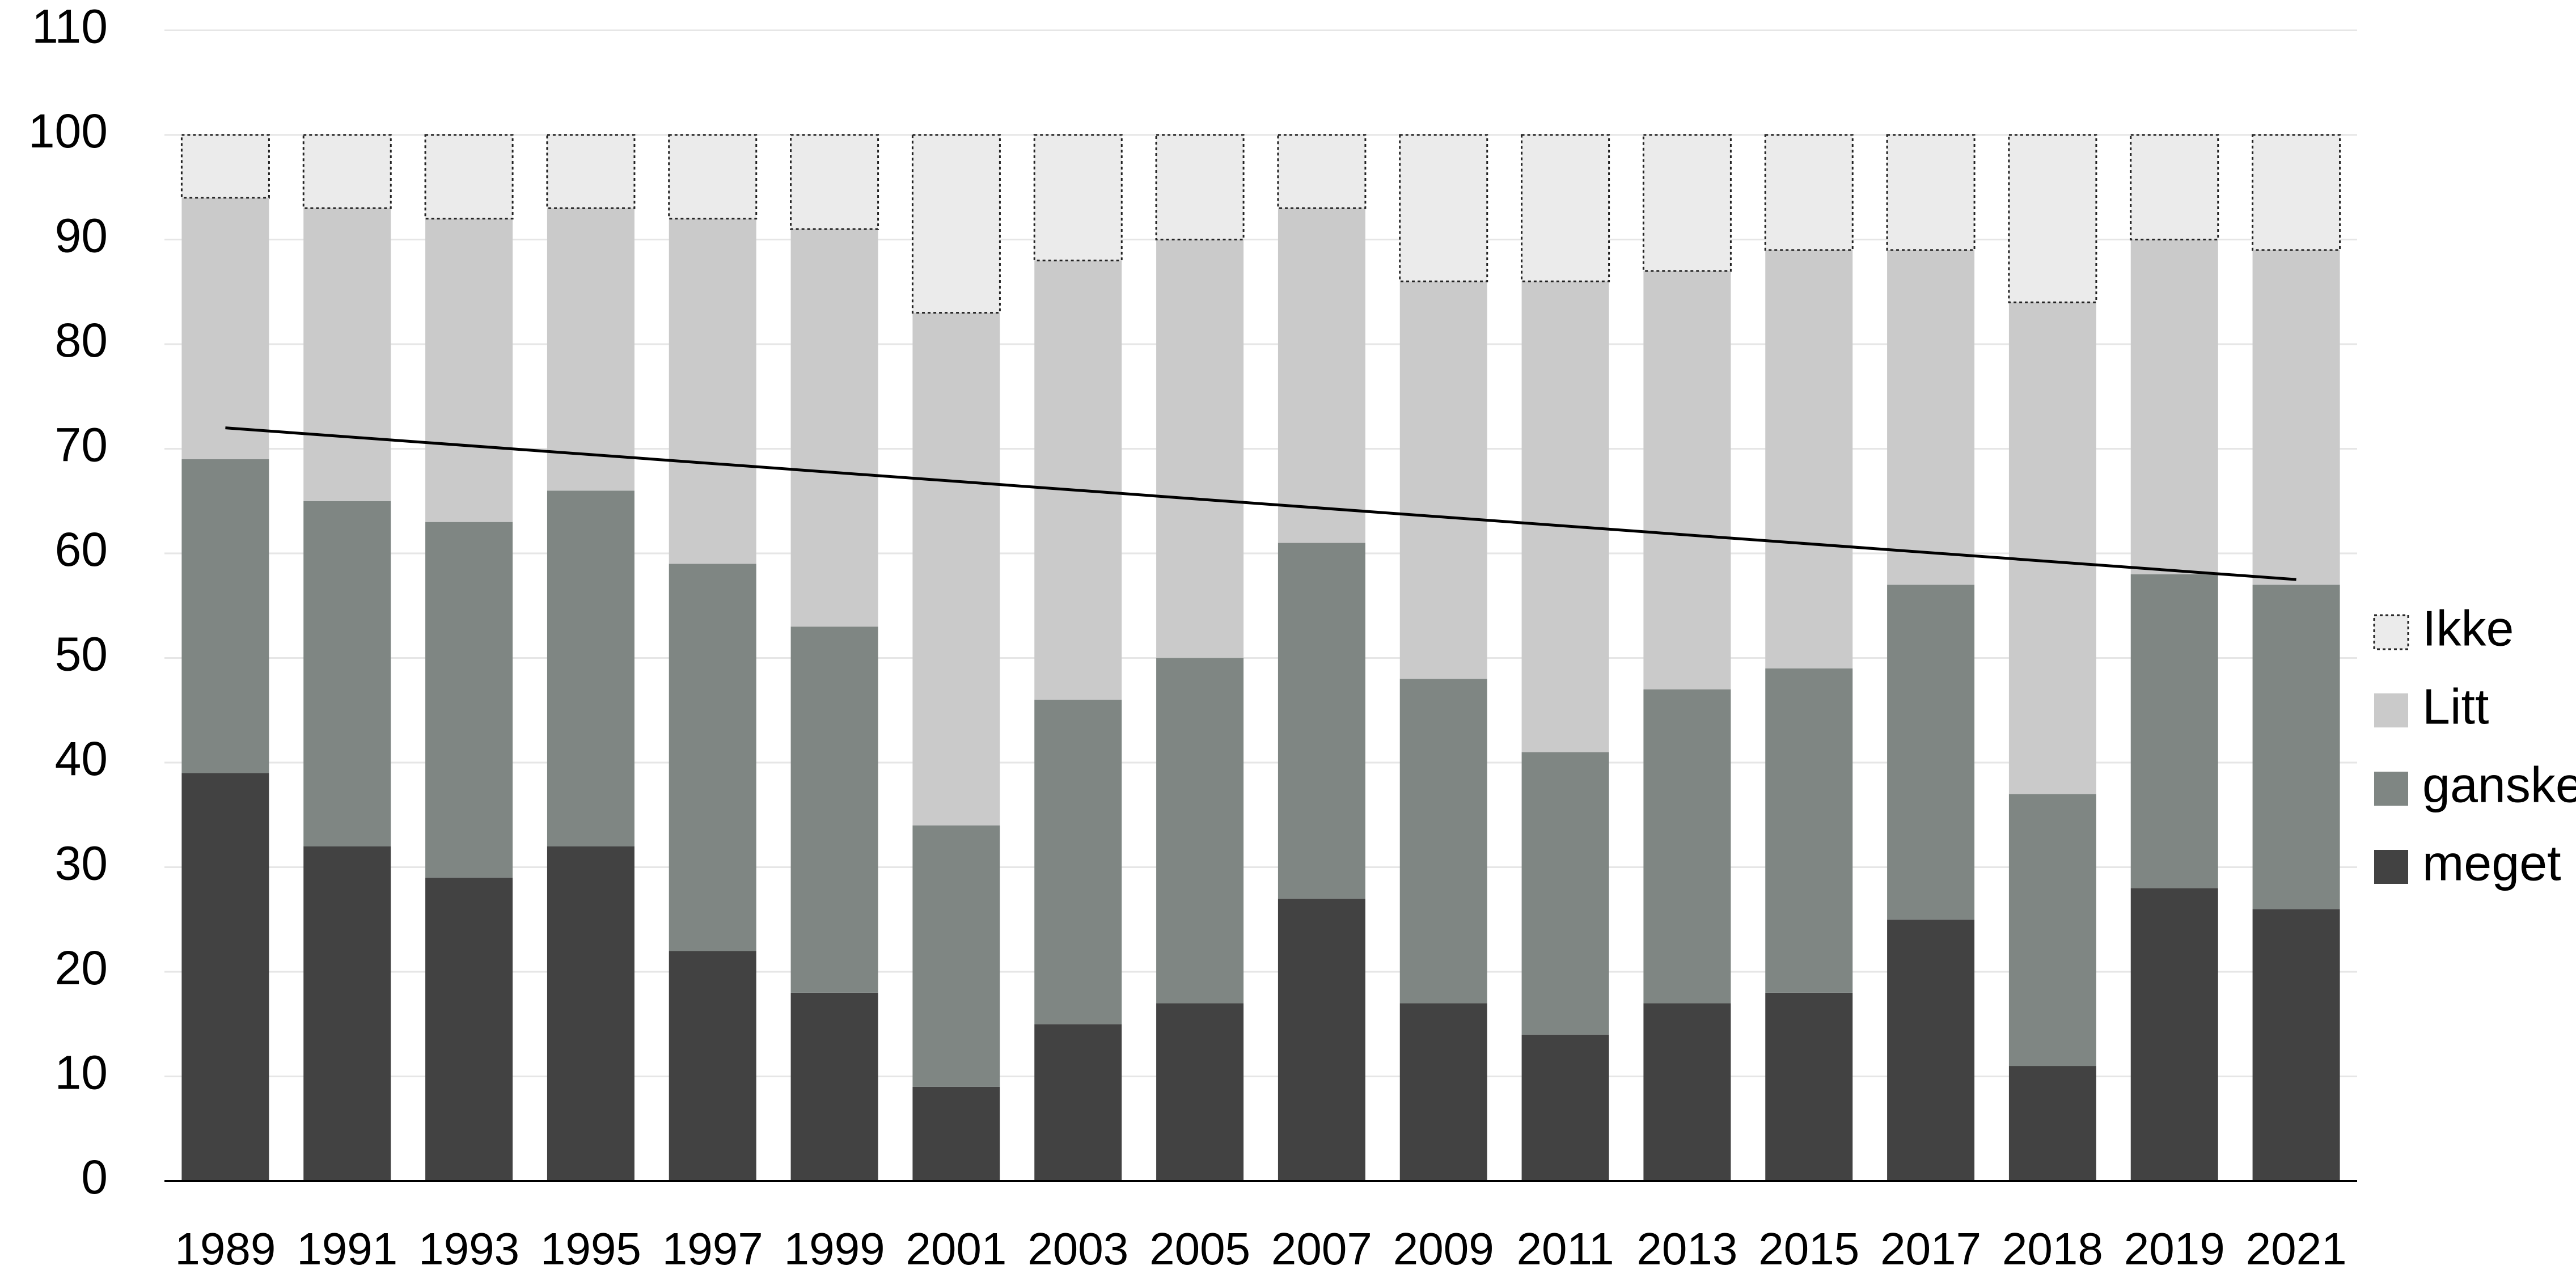 This screenshot has width=2576, height=1274. Describe the element at coordinates (956, 1249) in the screenshot. I see `x-tick-label: 2001` at that location.